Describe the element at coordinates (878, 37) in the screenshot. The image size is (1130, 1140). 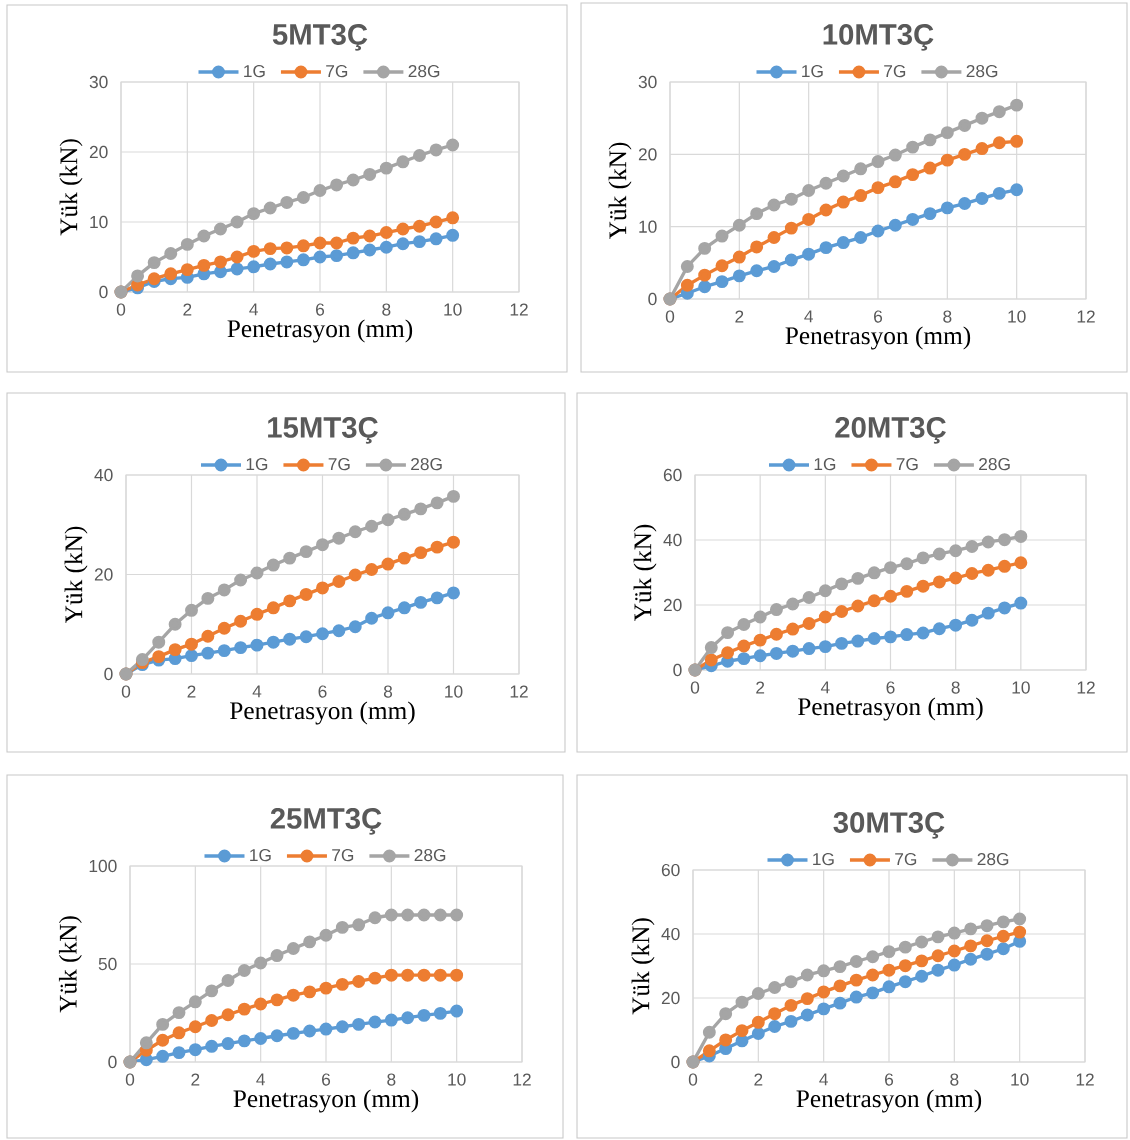
I see `chart-title: 10MT3Ç` at that location.